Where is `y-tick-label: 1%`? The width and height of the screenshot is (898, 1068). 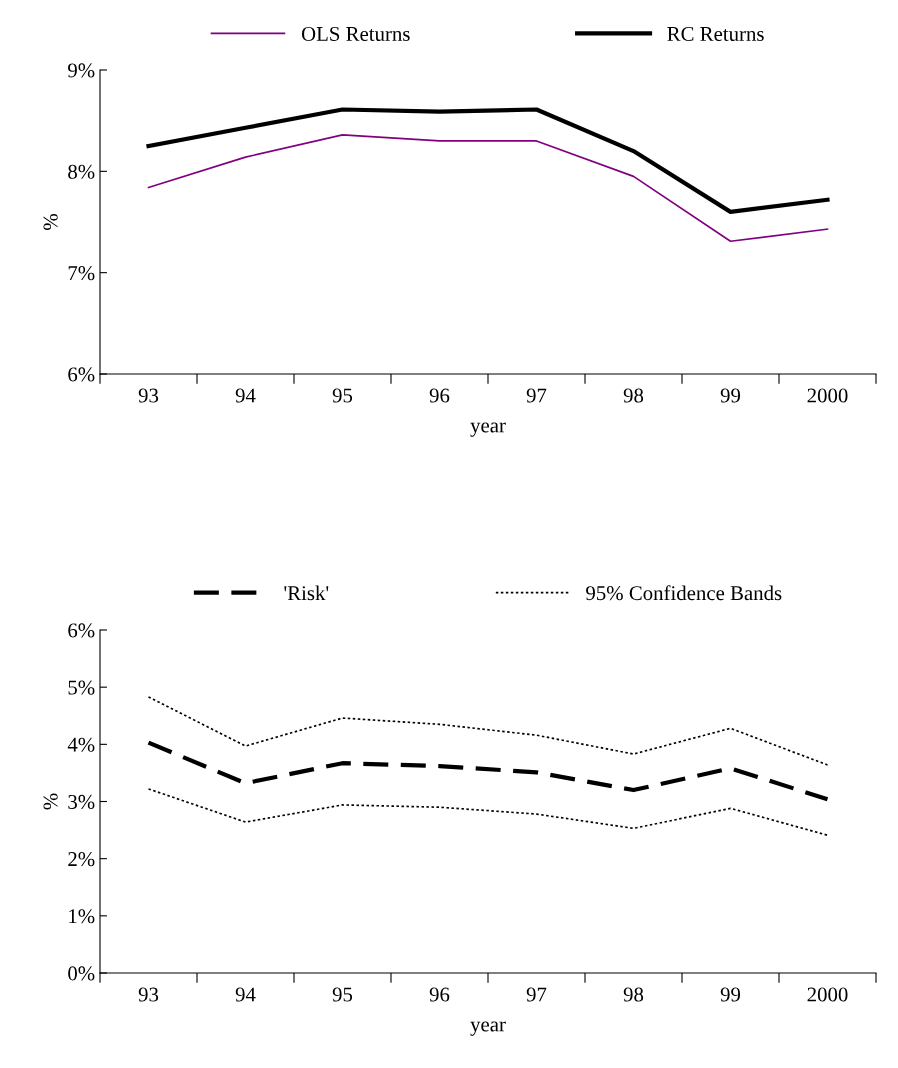
y-tick-label: 1% is located at coordinates (82, 916).